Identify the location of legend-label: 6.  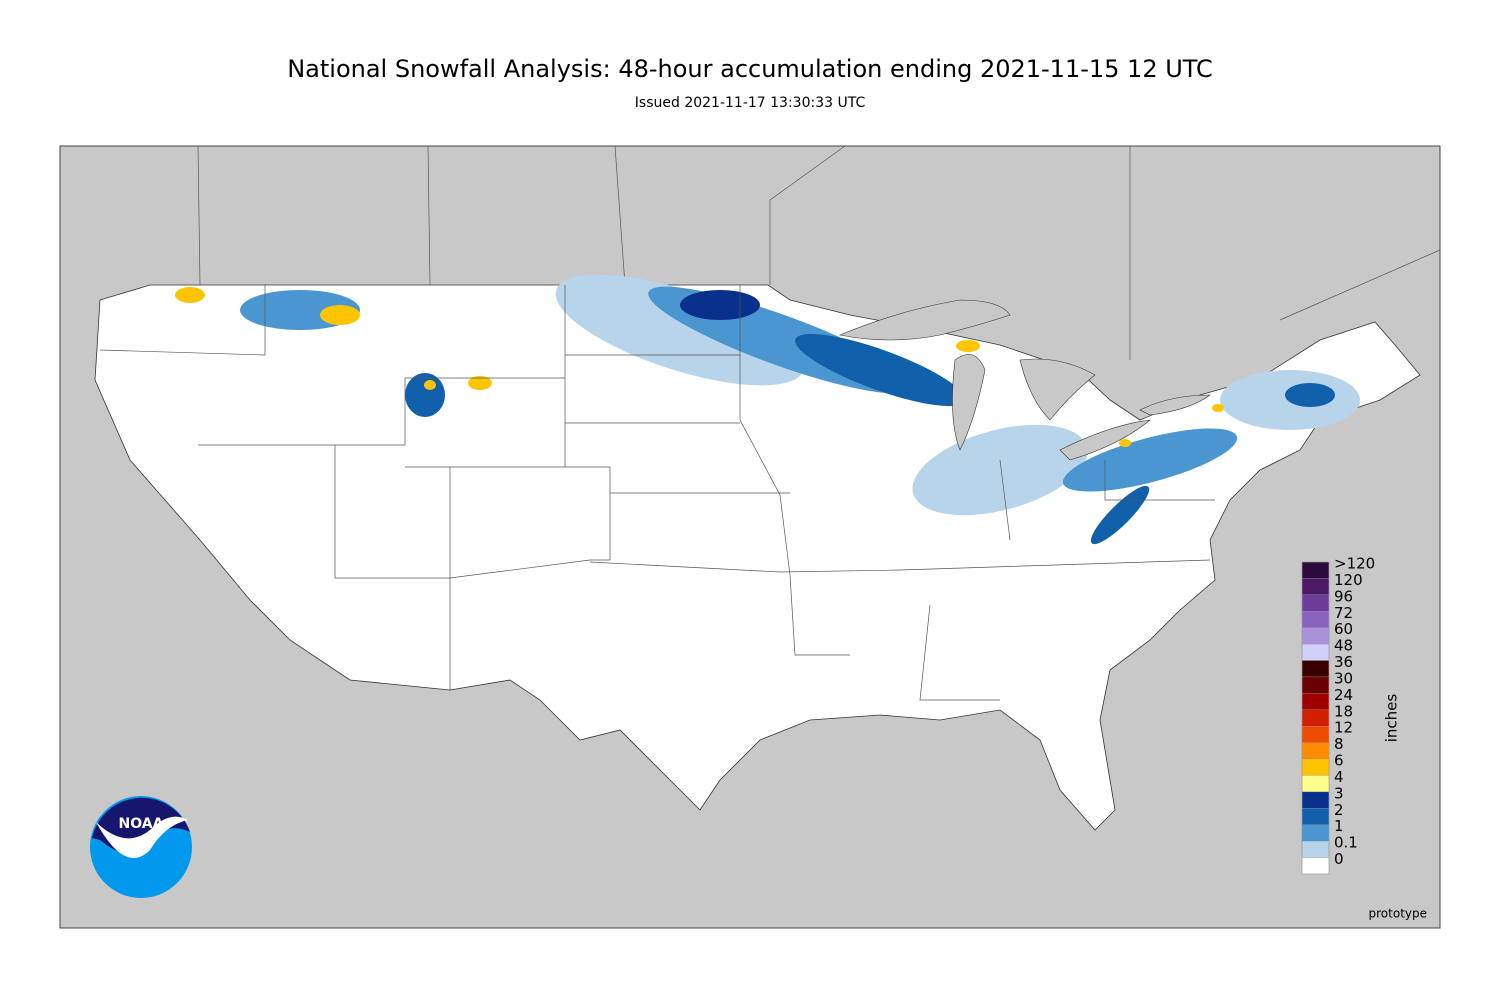
(1339, 761).